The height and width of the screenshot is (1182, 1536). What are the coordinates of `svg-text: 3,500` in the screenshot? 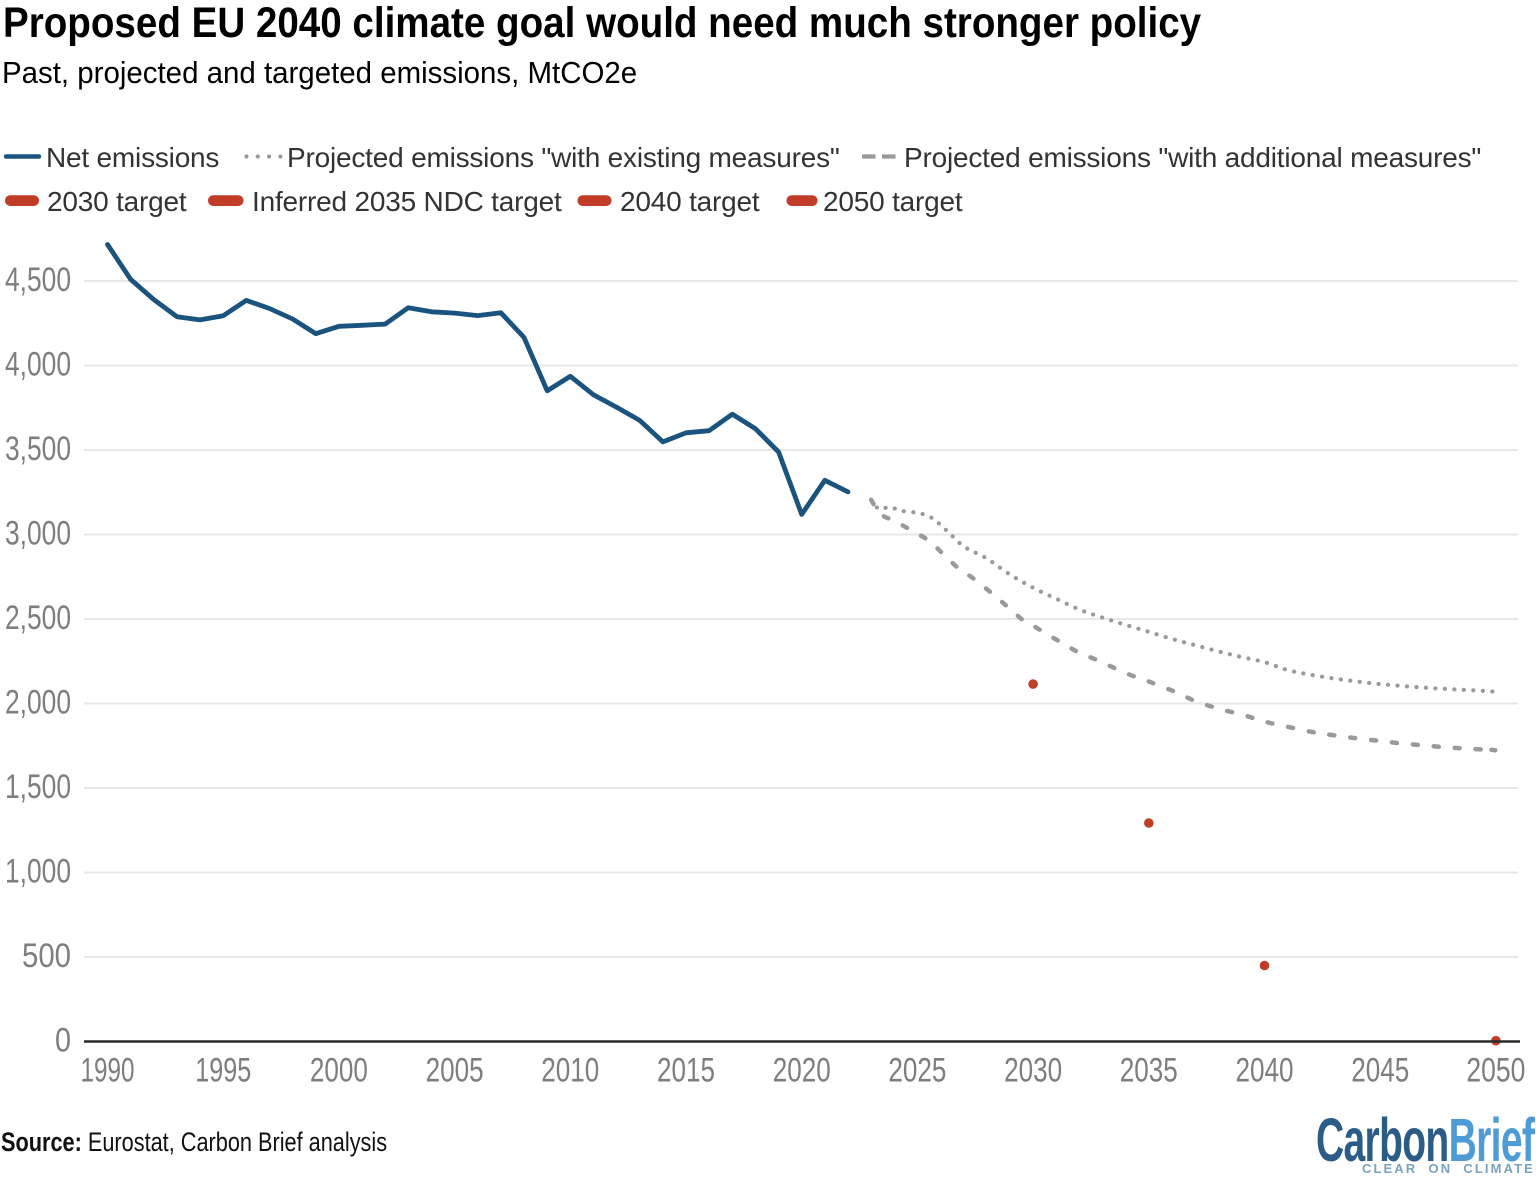 It's located at (38, 449).